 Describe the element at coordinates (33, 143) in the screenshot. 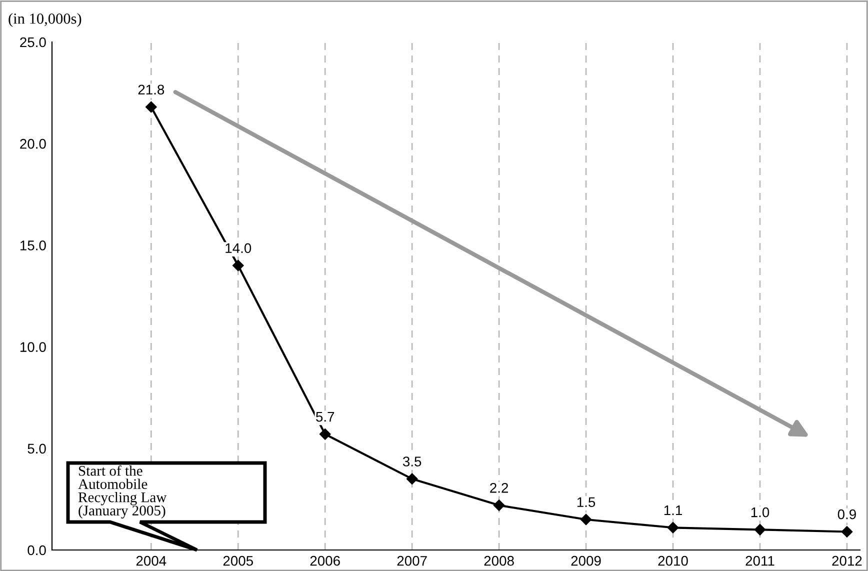

I see `y-tick-label: 20.0` at that location.